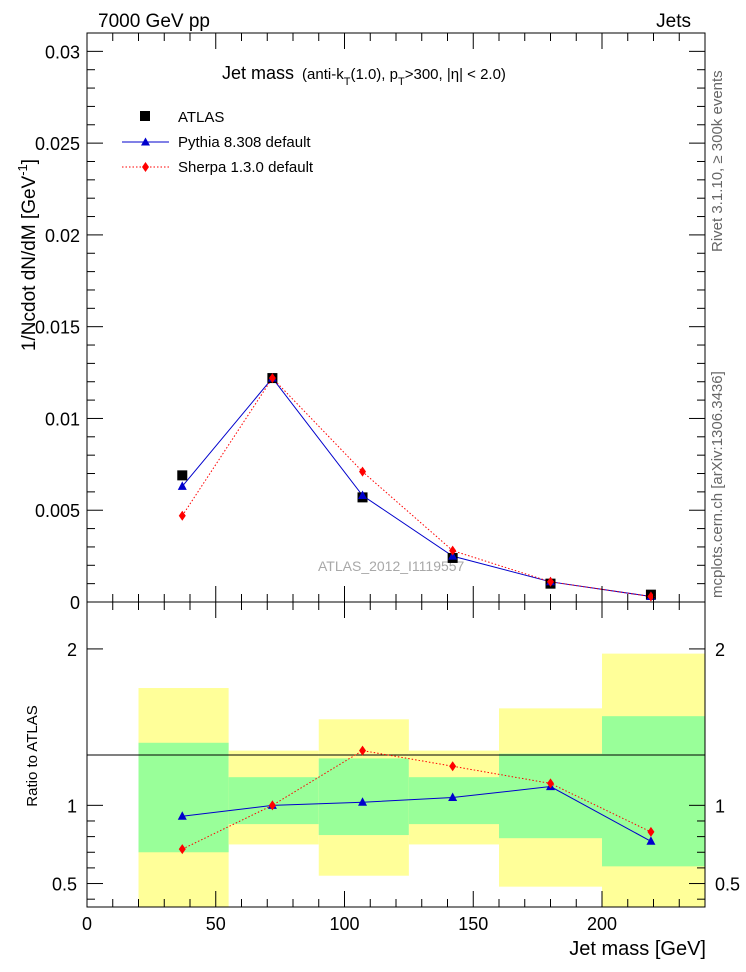 This screenshot has width=746, height=972. What do you see at coordinates (72, 806) in the screenshot?
I see `ratio-ytick-label: 1` at bounding box center [72, 806].